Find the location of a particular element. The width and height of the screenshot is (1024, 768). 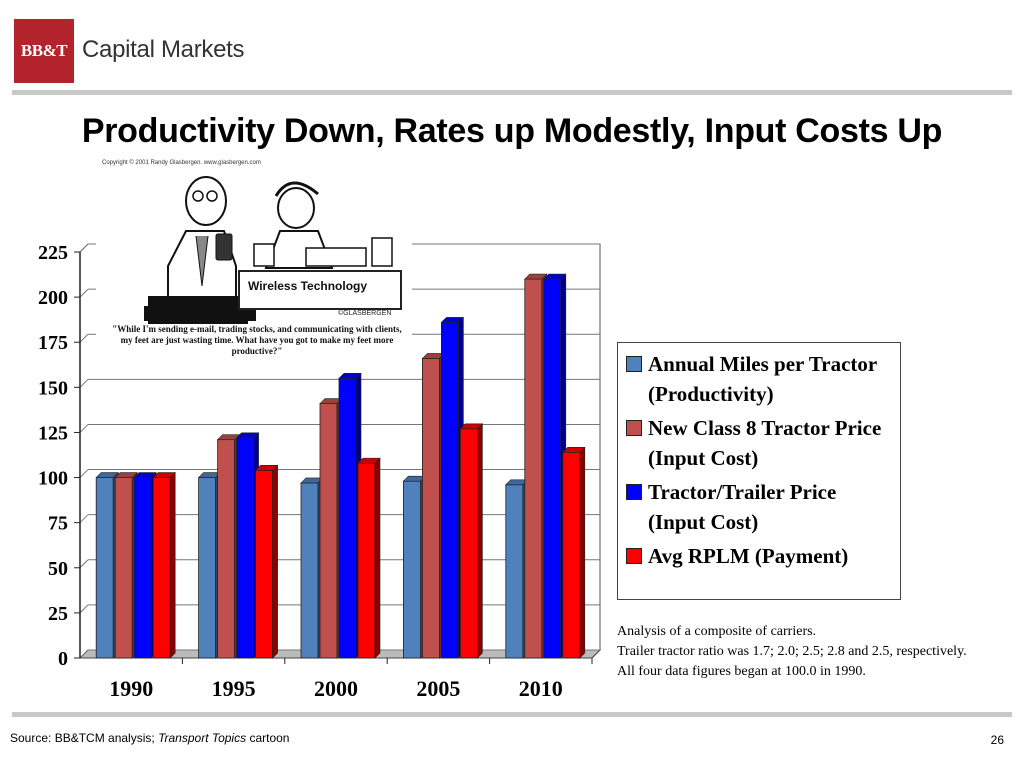

y-tick-label: 100 is located at coordinates (53, 479).